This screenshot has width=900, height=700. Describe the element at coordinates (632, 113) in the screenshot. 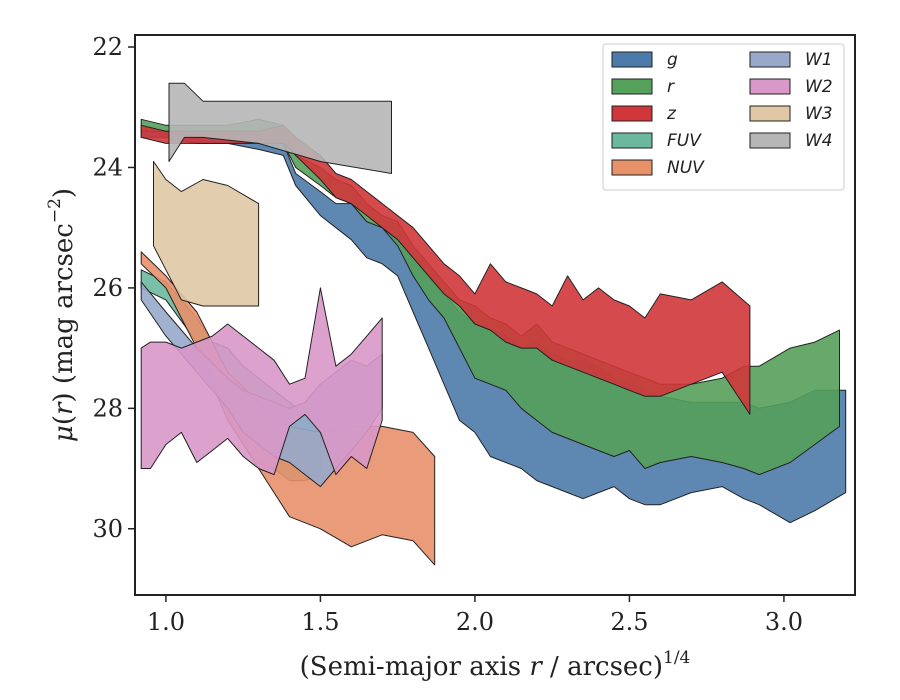

I see `legend-swatch-z` at that location.